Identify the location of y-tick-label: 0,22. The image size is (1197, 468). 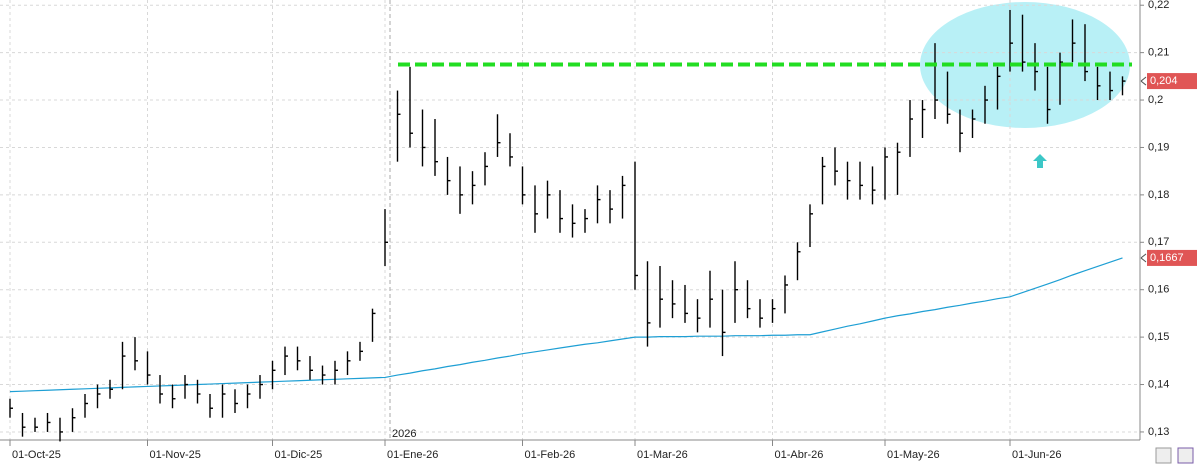
(1158, 5).